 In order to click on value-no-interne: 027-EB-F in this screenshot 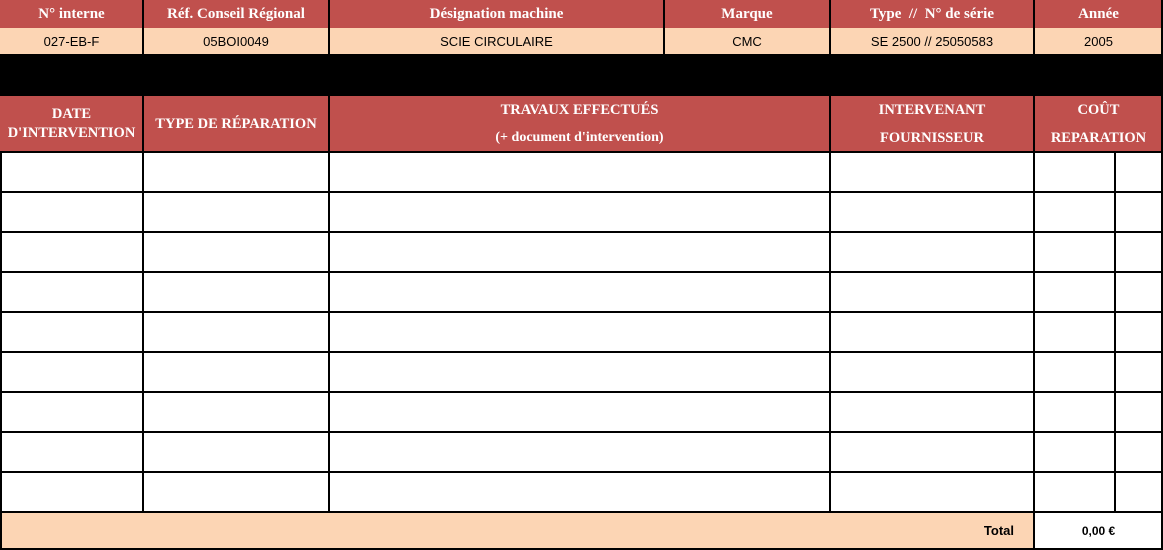, I will do `click(71, 41)`.